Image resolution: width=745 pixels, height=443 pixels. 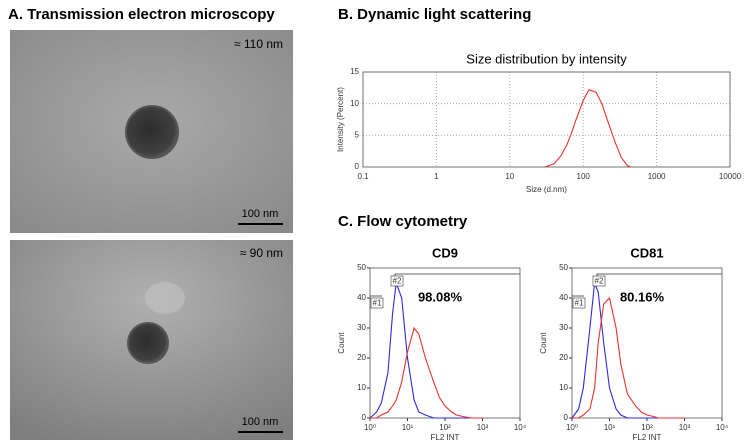 What do you see at coordinates (340, 119) in the screenshot?
I see `y-axis-label: Intensity (Percent)` at bounding box center [340, 119].